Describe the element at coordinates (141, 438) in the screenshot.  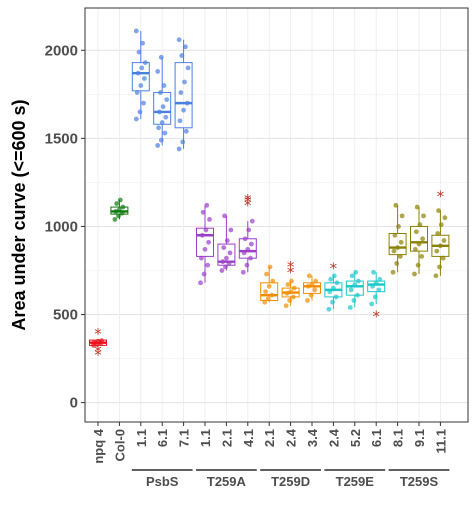
I see `x-tick-label: 1.1` at that location.